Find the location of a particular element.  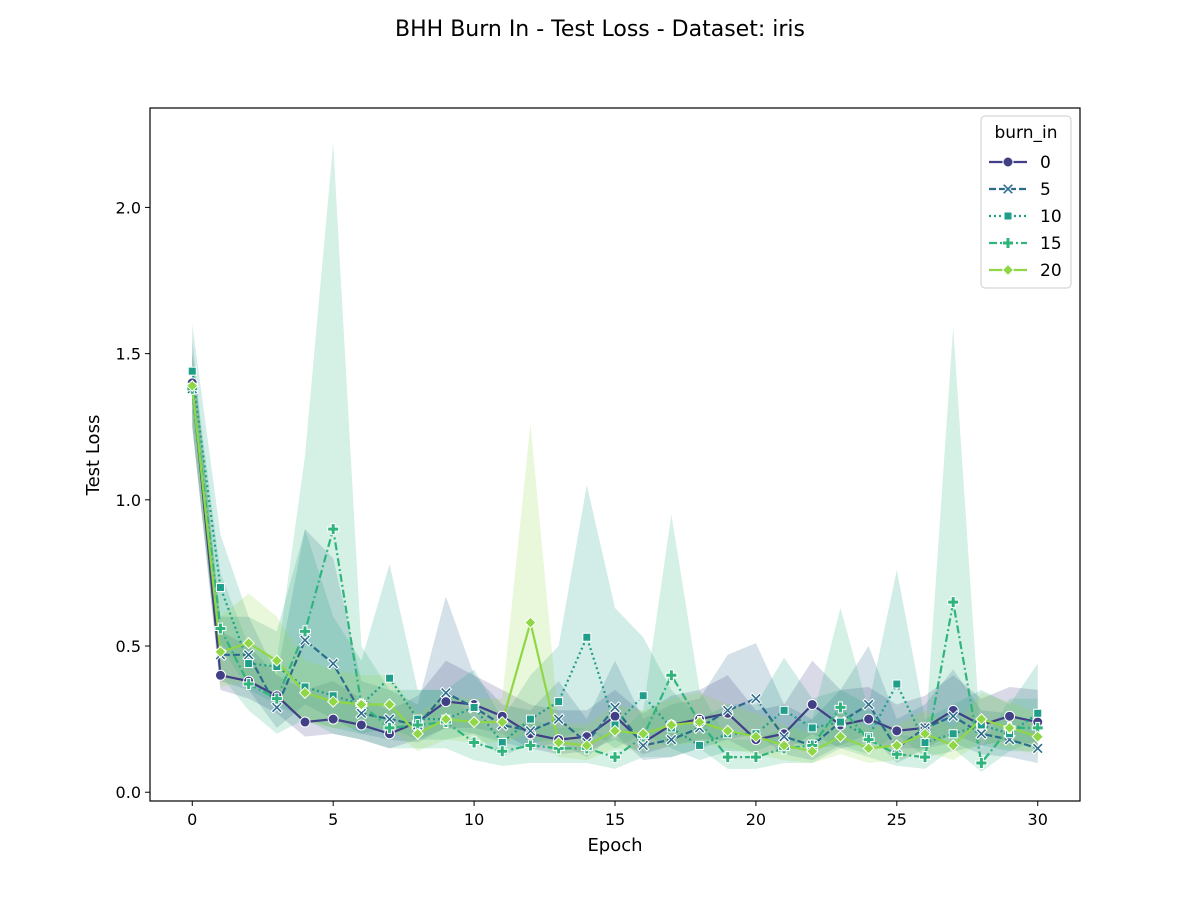

x-tick-label: 0 is located at coordinates (192, 819).